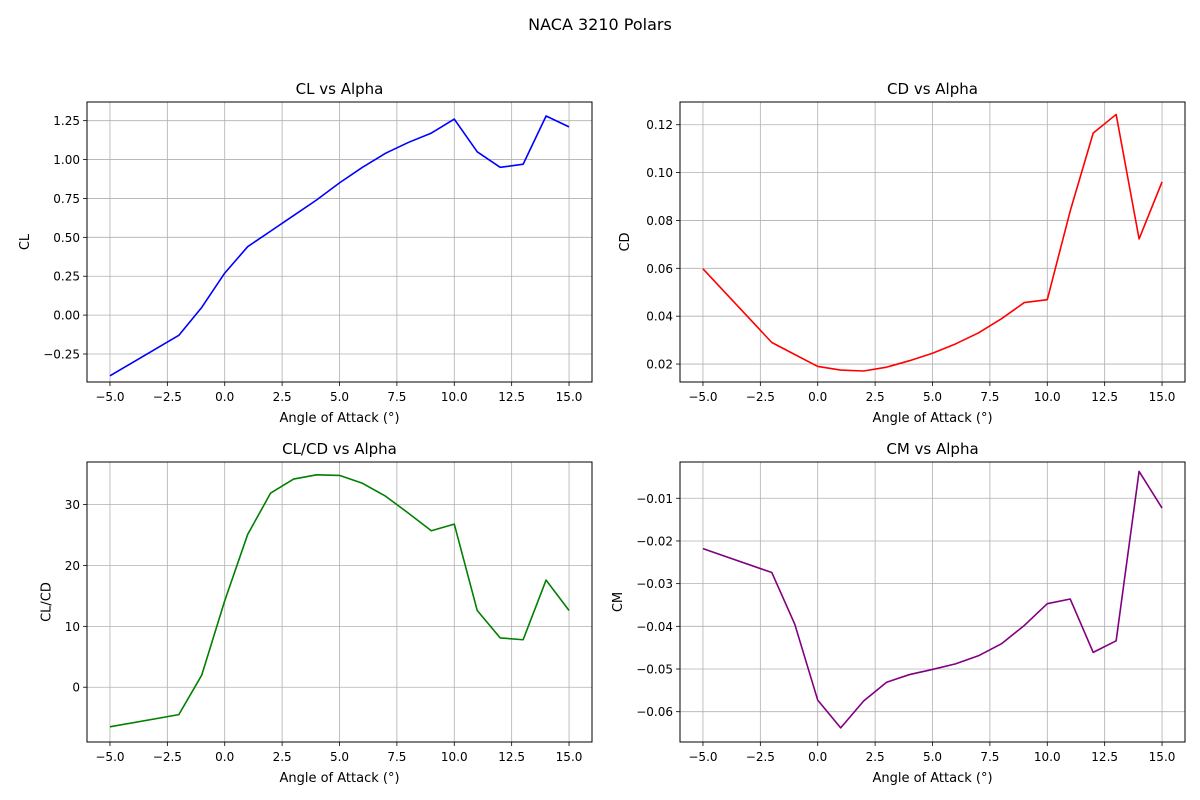 The image size is (1200, 800). Describe the element at coordinates (932, 449) in the screenshot. I see `subplot-title: CM vs Alpha` at that location.